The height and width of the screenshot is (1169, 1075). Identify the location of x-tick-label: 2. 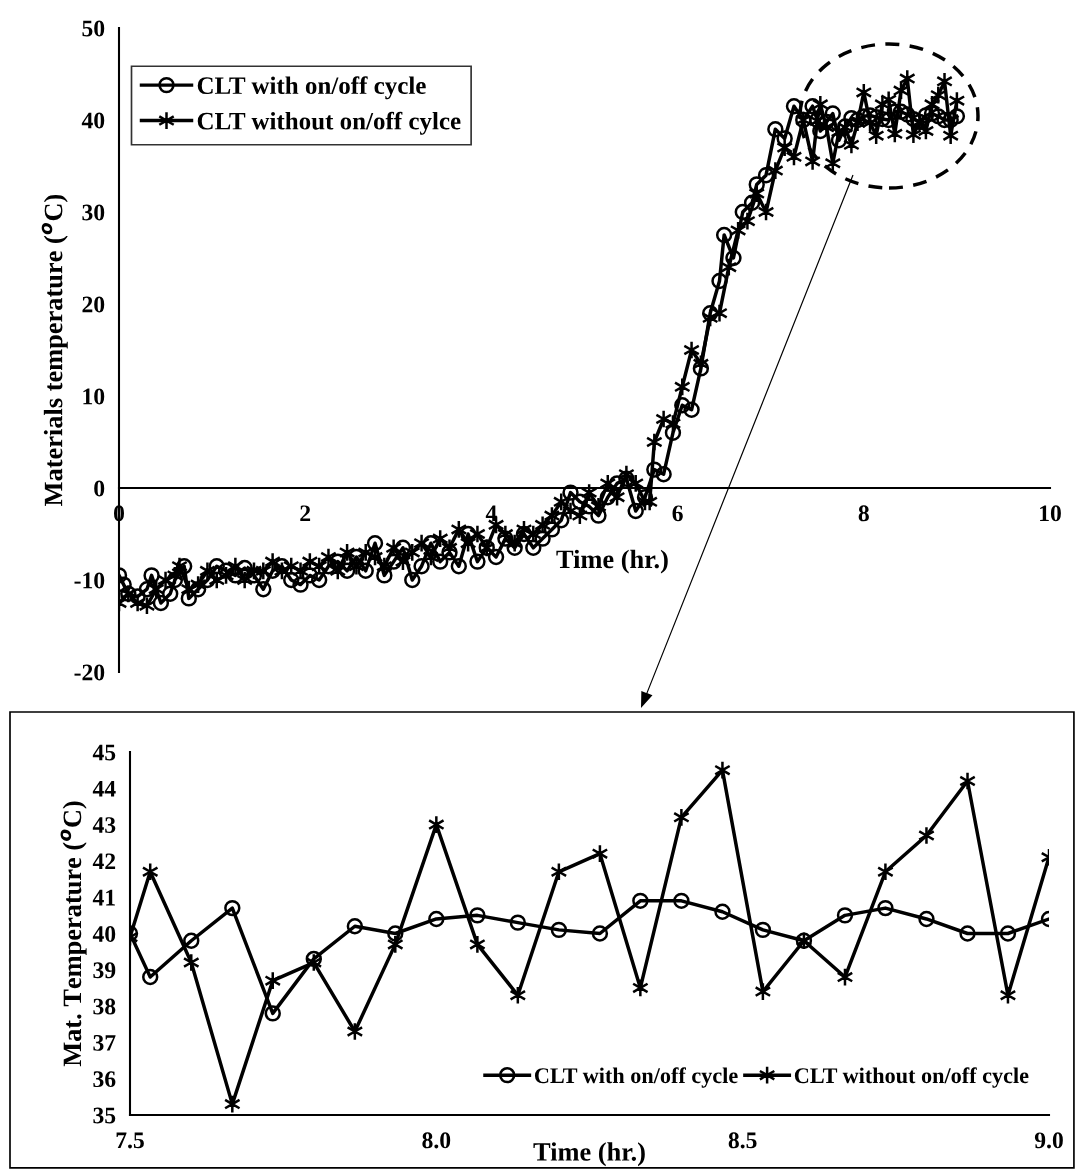
(305, 513).